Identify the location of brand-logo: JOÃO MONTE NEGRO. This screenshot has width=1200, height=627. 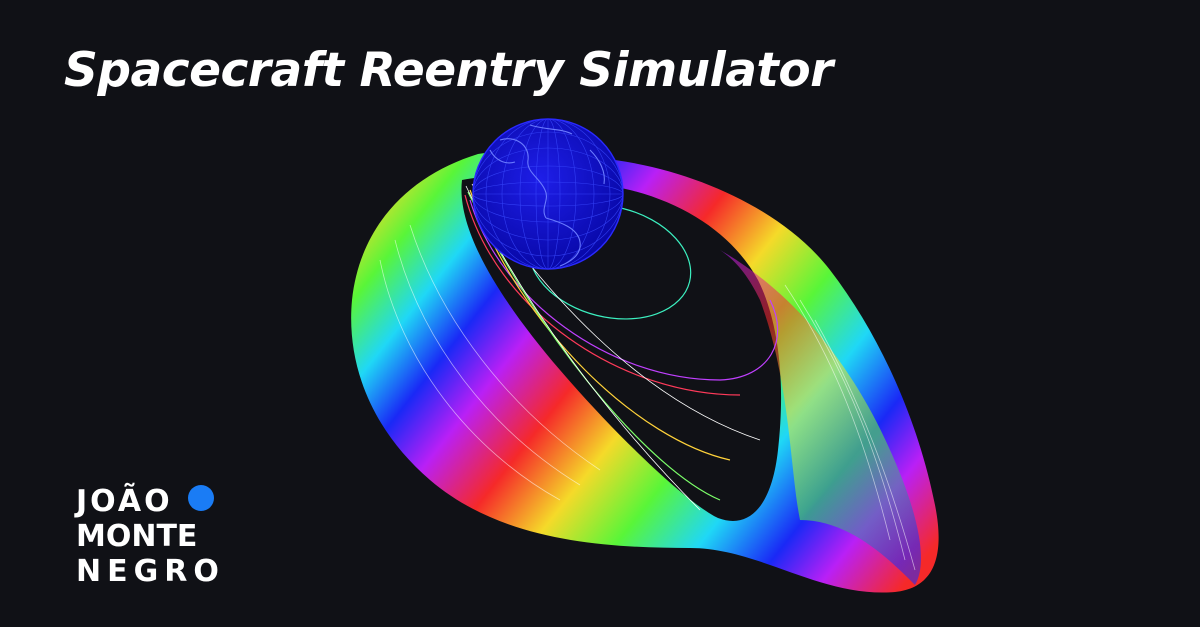
(156, 538).